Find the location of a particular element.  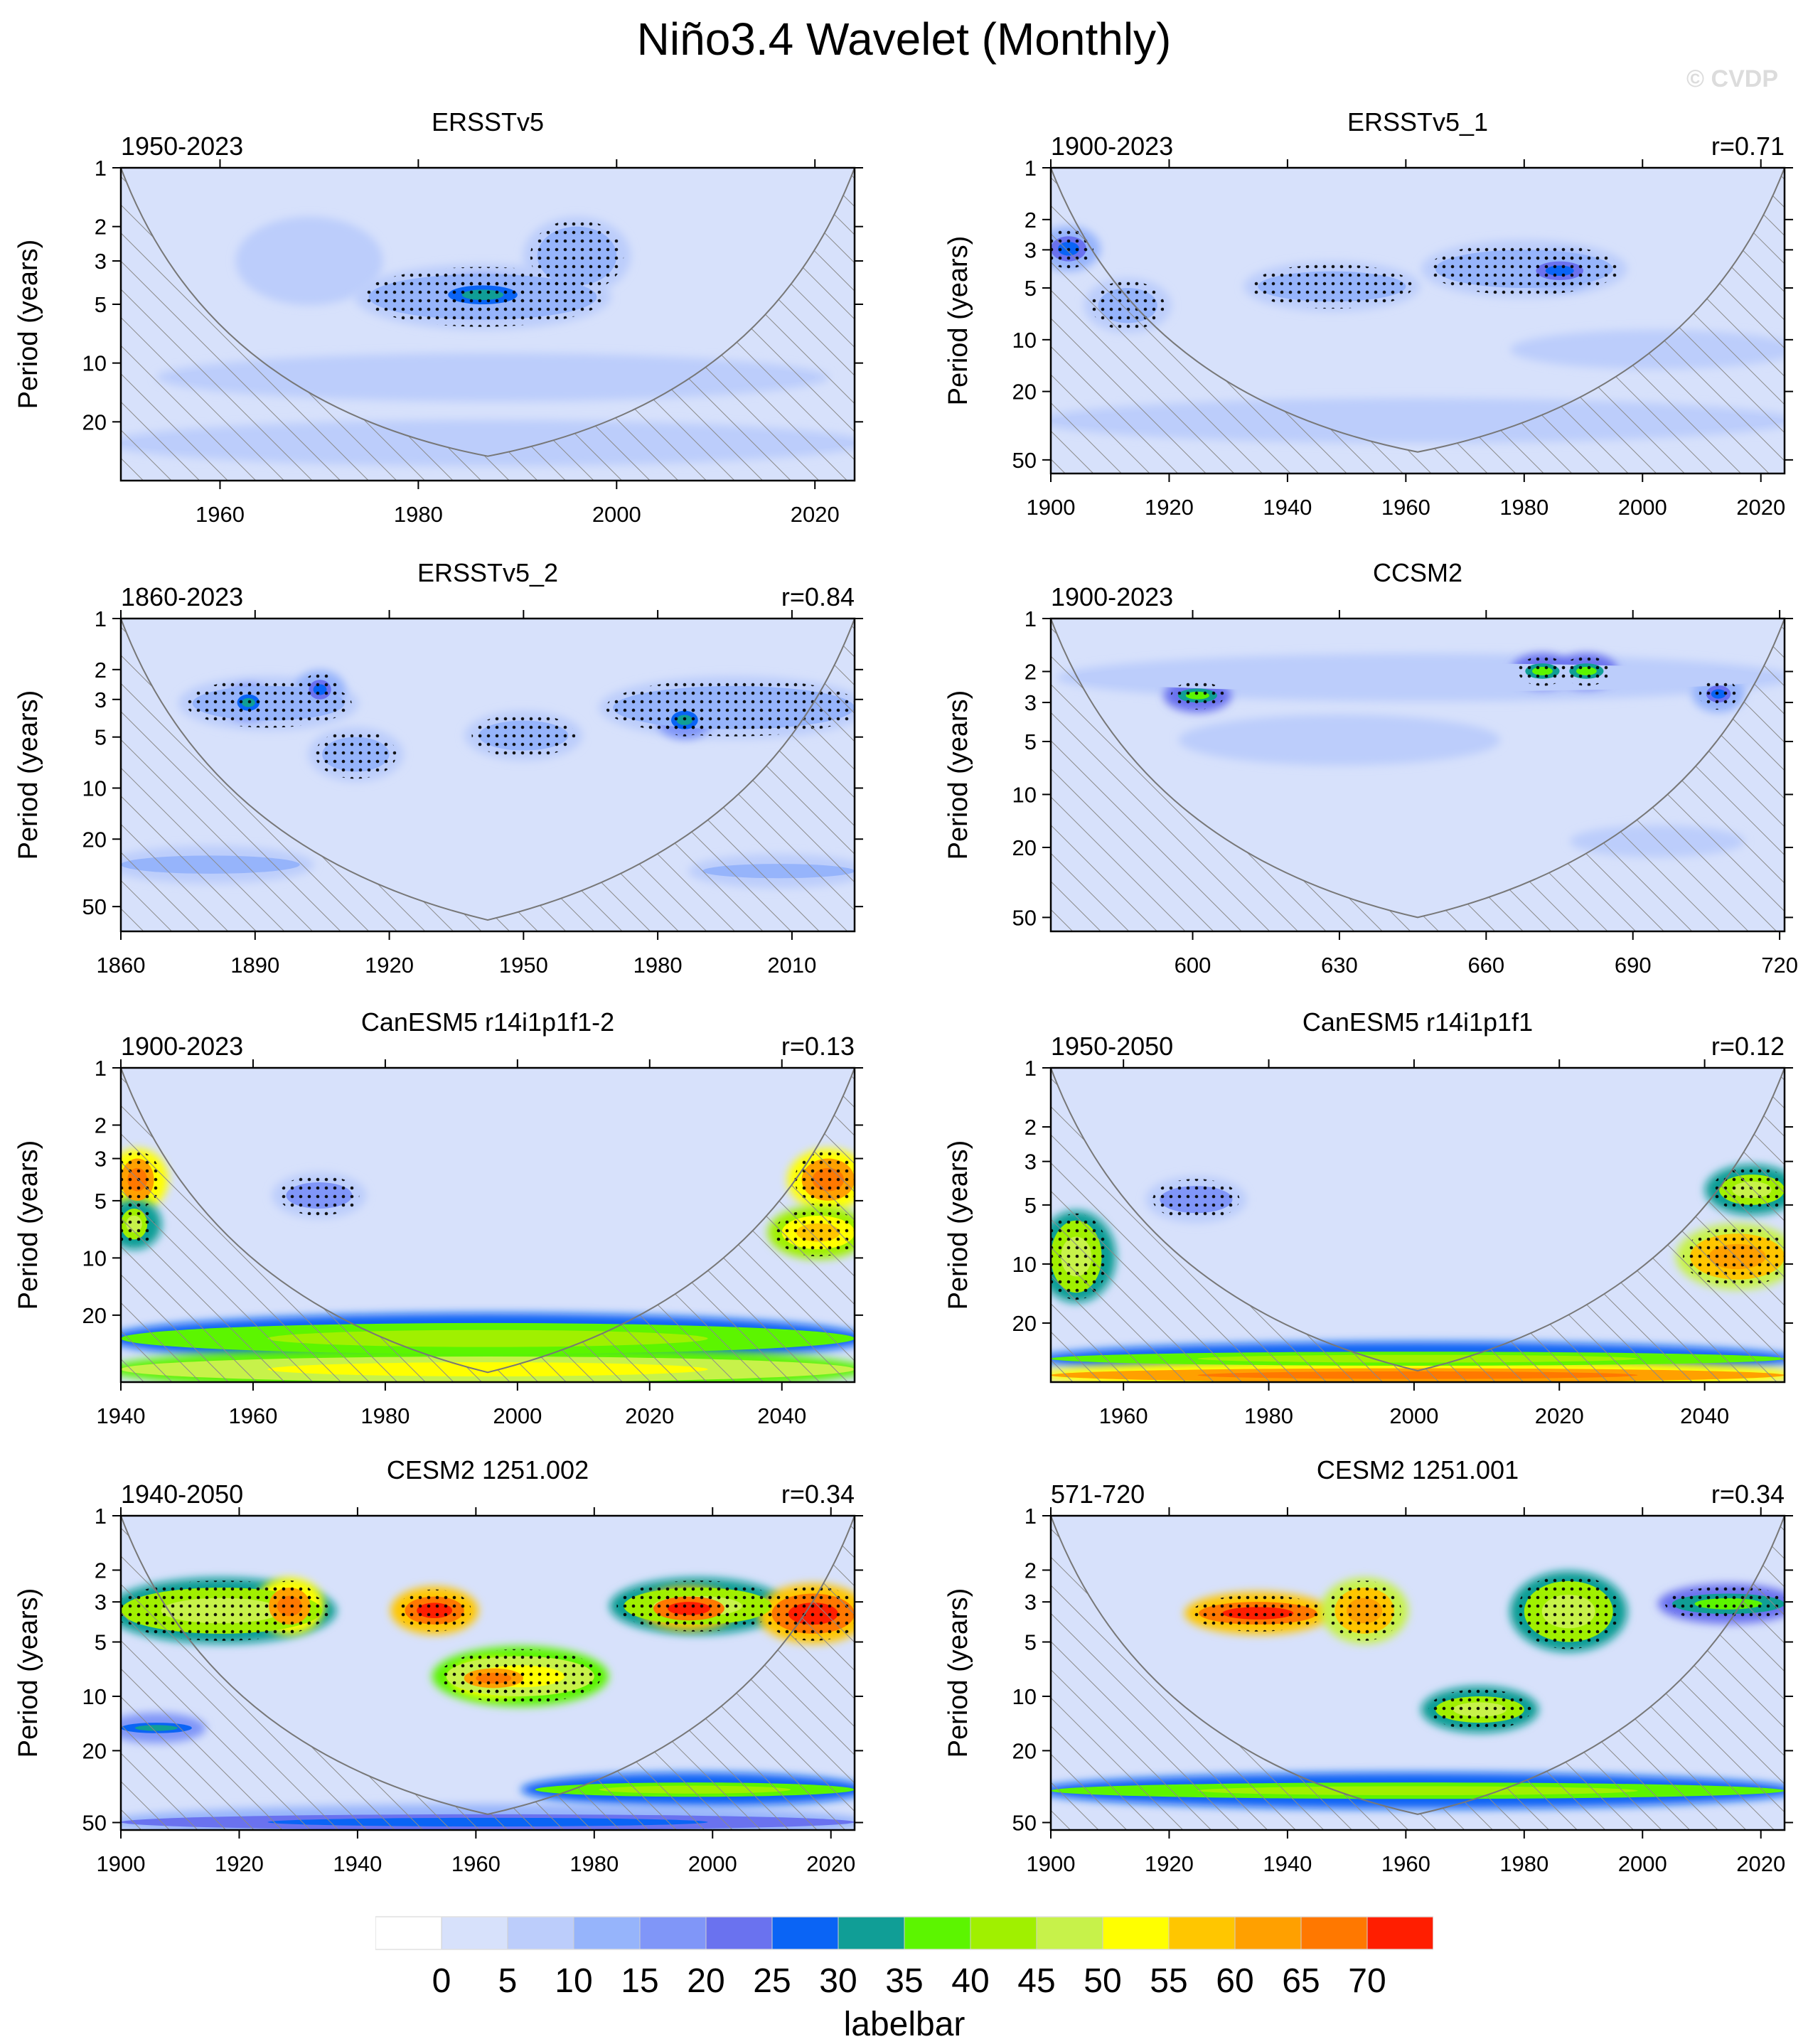

colorbar-label: 55 is located at coordinates (1169, 1981).